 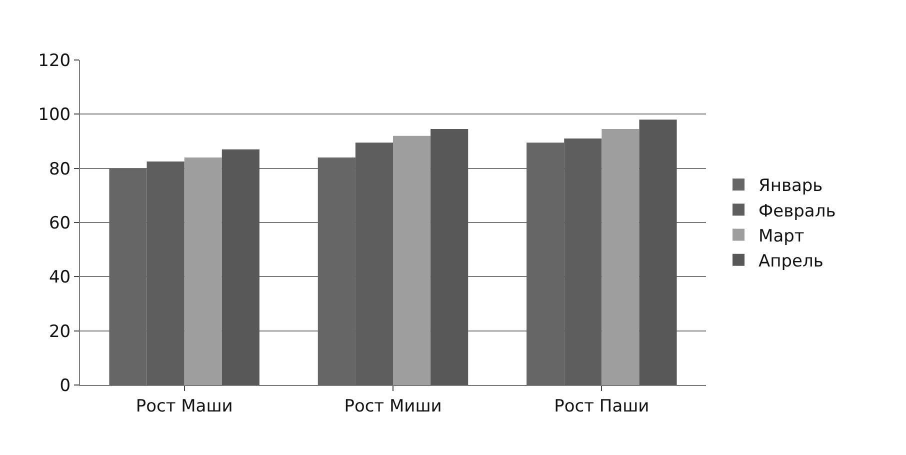 I want to click on legend-label: Апрель, so click(x=791, y=261).